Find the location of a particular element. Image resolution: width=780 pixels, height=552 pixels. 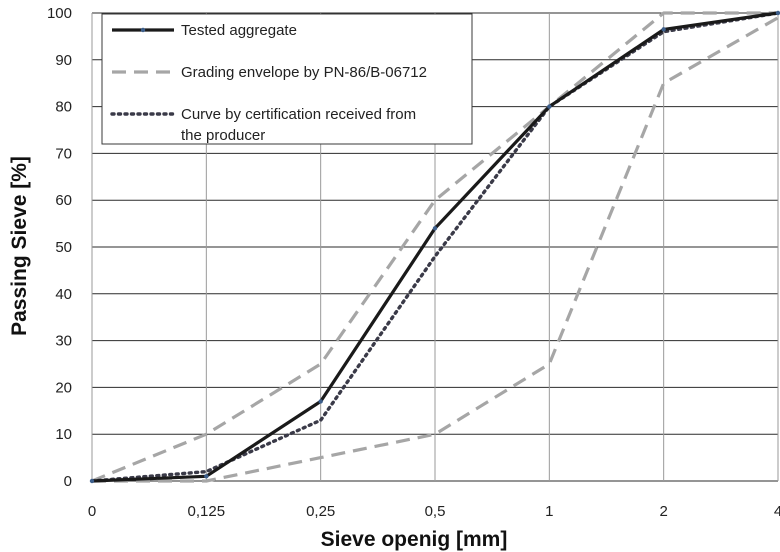

x-tick-label: 0,125 is located at coordinates (207, 511).